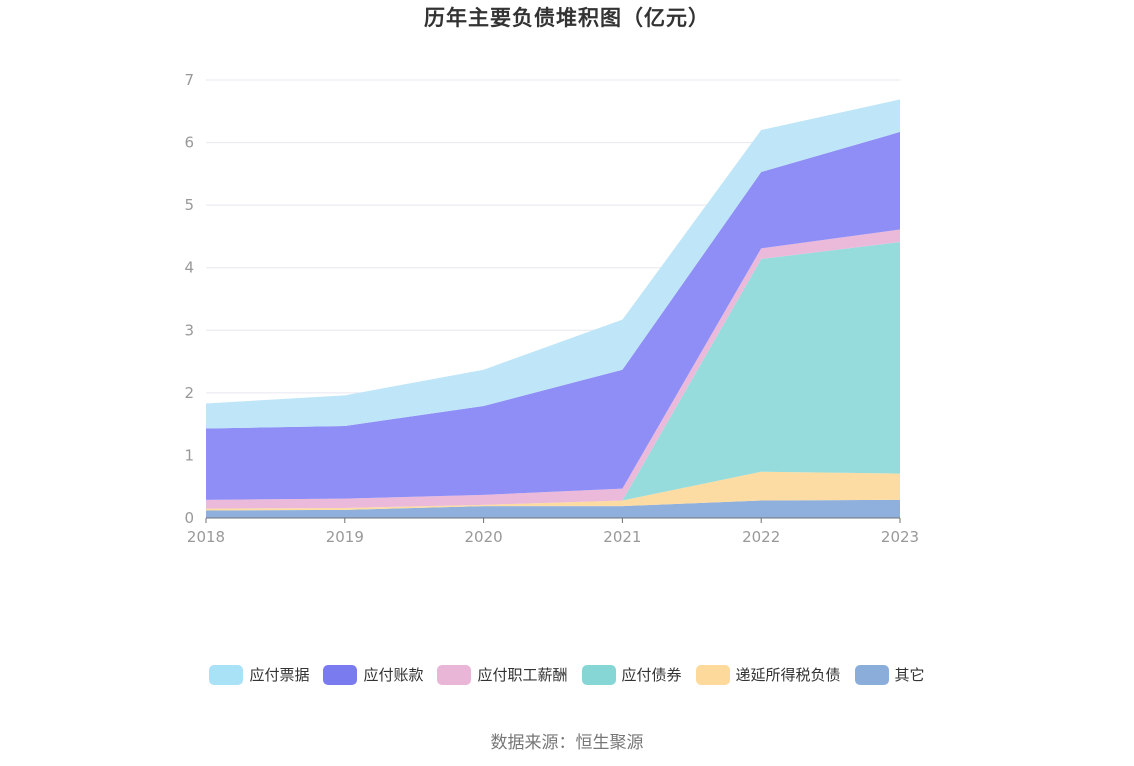  What do you see at coordinates (567, 18) in the screenshot?
I see `chart-title: 历年主要负债堆积图（亿元）` at bounding box center [567, 18].